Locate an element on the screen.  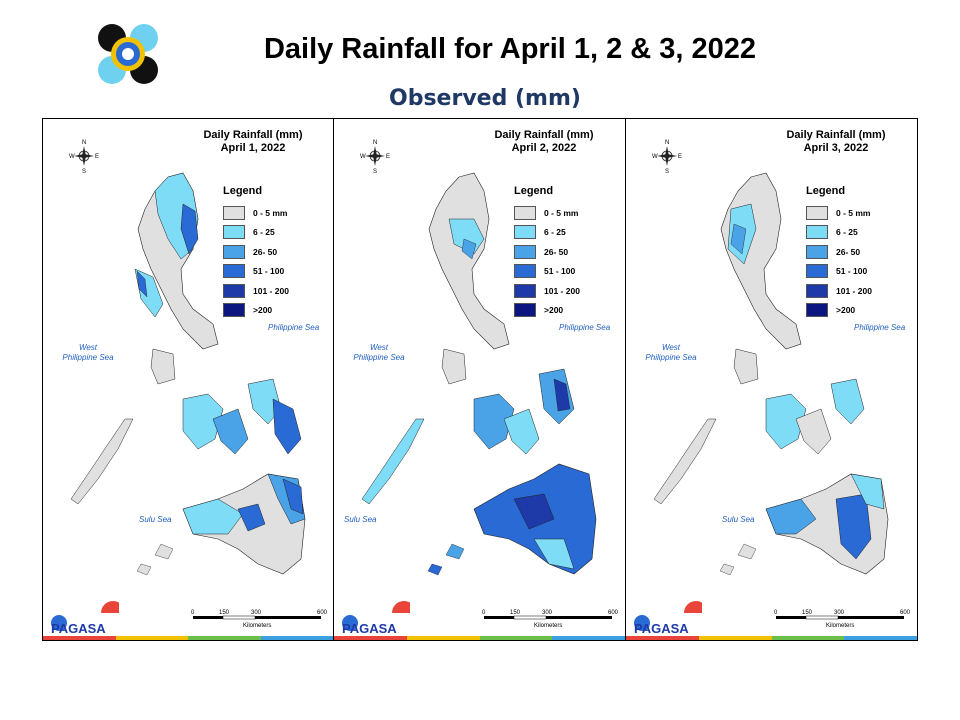
legend-label: 6 - 25 is located at coordinates (264, 232).